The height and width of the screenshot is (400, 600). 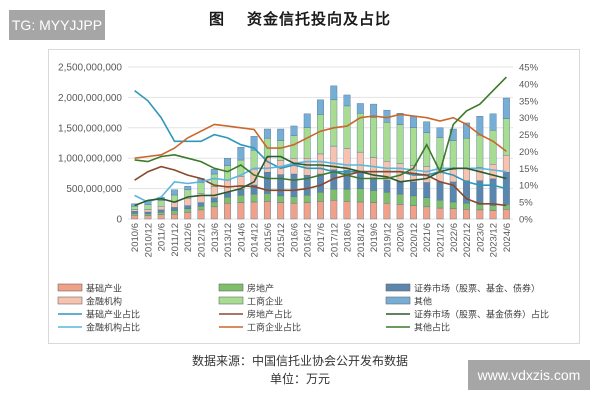 What do you see at coordinates (188, 237) in the screenshot?
I see `x-tick-label: 2012/6` at bounding box center [188, 237].